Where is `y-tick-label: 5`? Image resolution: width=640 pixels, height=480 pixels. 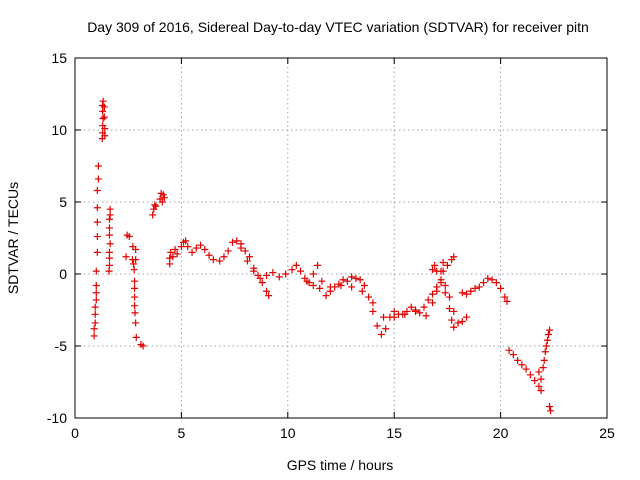
y-tick-label: 5 is located at coordinates (63, 202).